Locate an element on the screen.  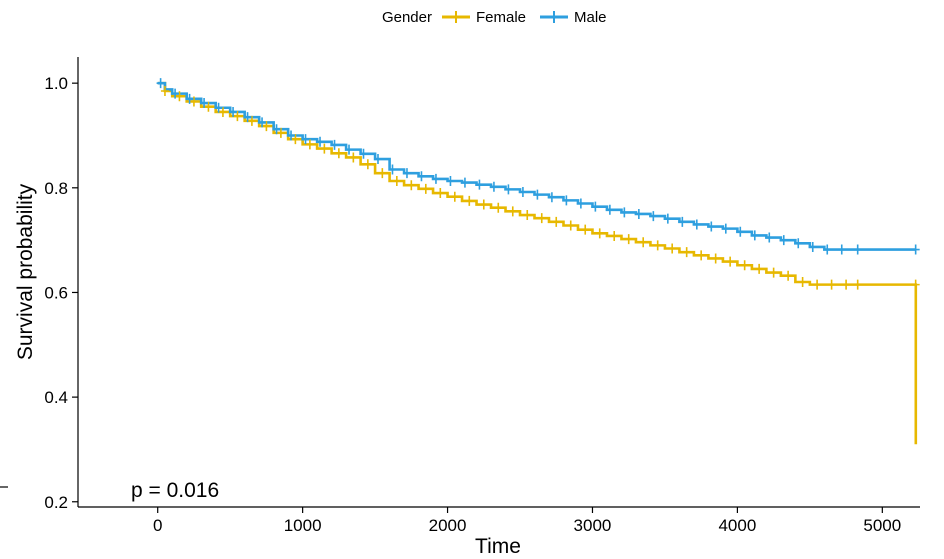
x-tick-label: 0 is located at coordinates (157, 525).